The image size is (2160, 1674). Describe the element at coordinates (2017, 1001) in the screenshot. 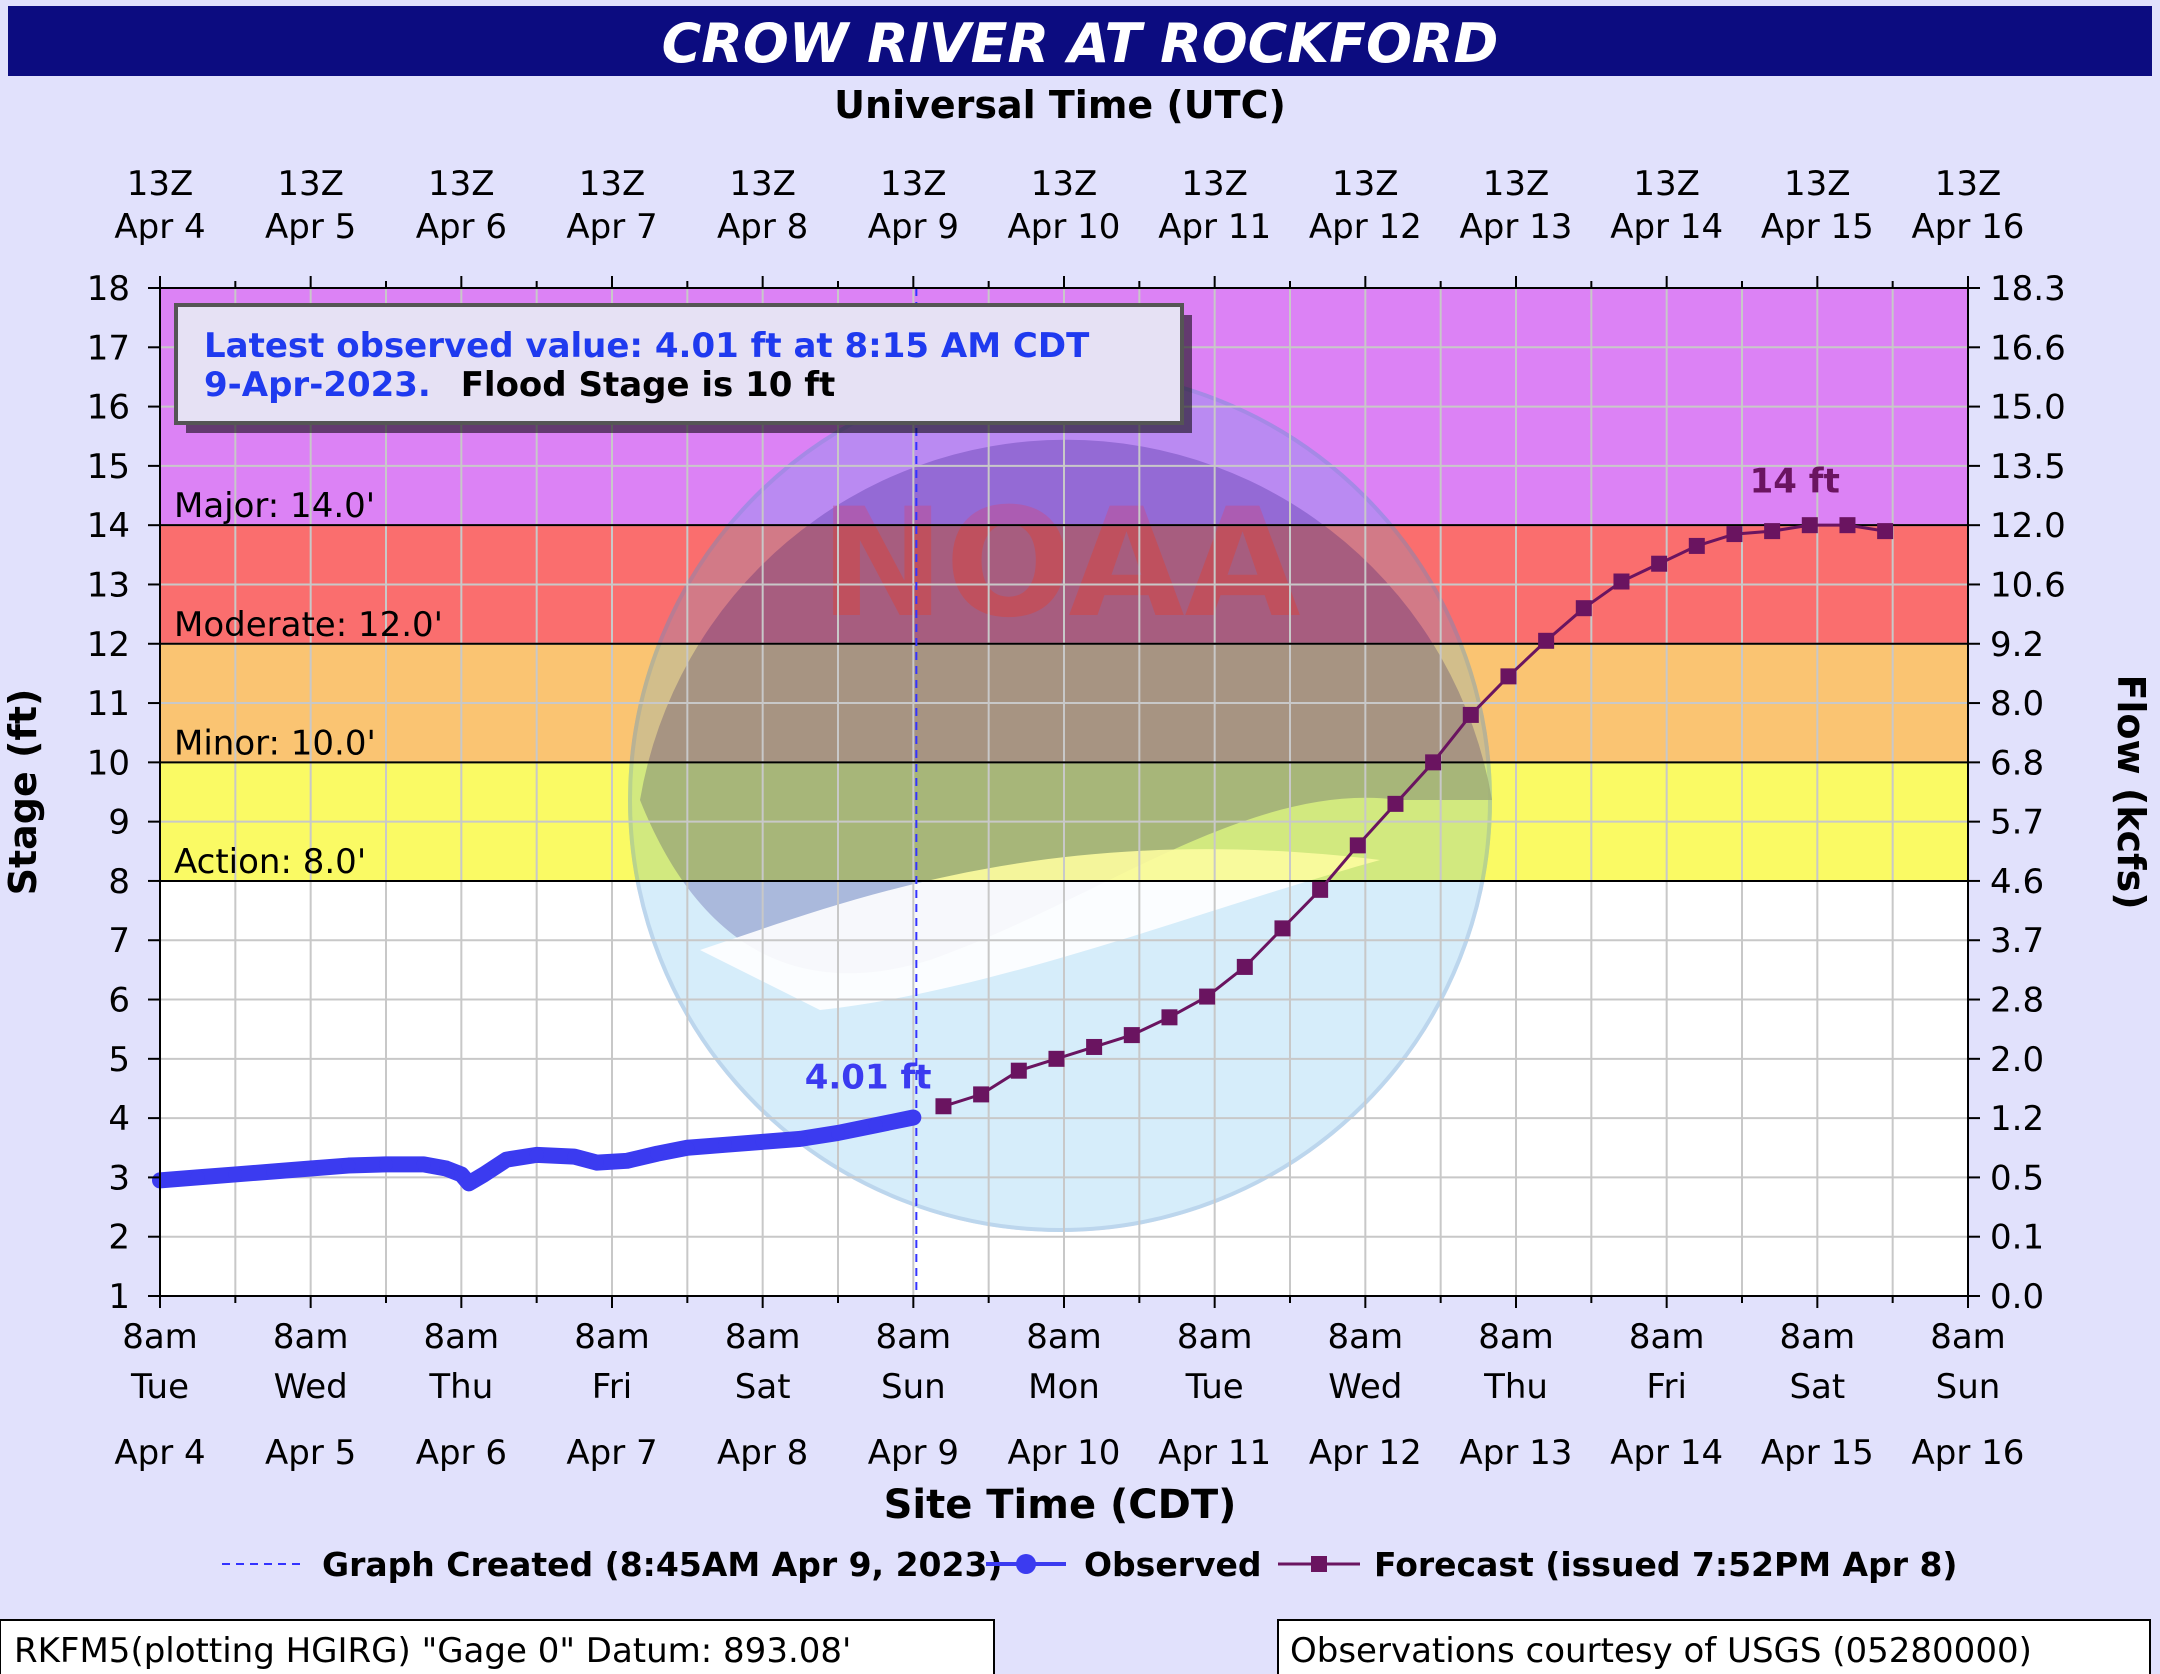

I see `y2-tick-label: 2.8` at that location.